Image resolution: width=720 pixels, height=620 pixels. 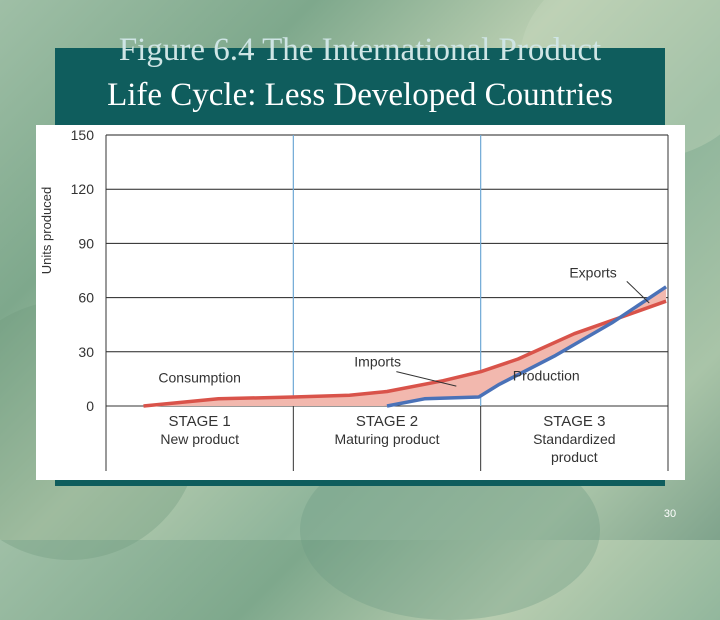 What do you see at coordinates (574, 457) in the screenshot?
I see `stage-sublabel: product` at bounding box center [574, 457].